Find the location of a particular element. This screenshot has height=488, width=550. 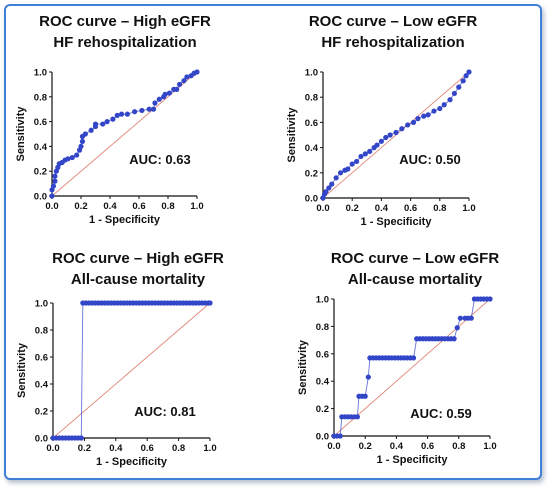

chart-title: ROC curve – Low eGFR is located at coordinates (393, 21).